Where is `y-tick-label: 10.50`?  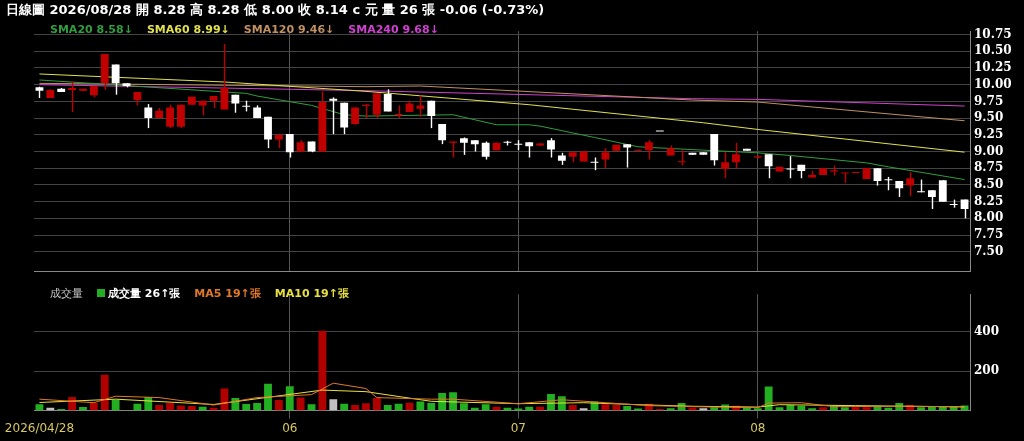
y-tick-label: 10.50 is located at coordinates (993, 50).